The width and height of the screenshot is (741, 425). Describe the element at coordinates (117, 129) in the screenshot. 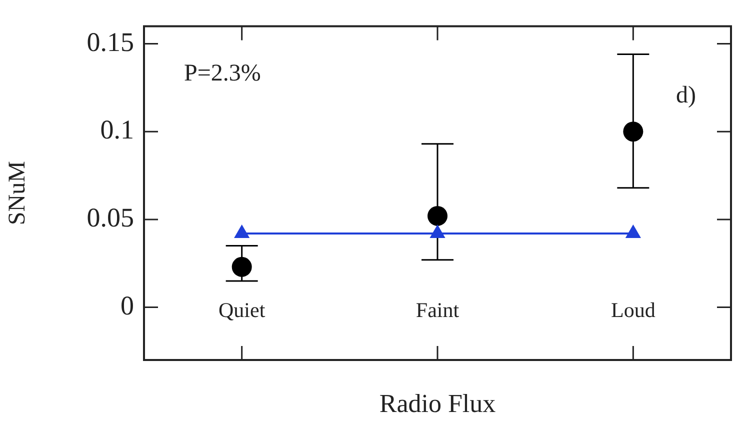

I see `y-tick-label: 0.1` at that location.